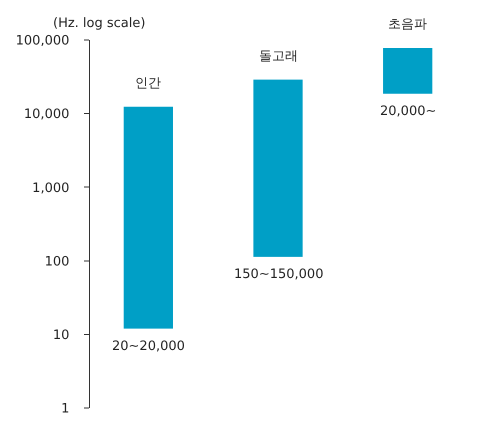 This screenshot has height=429, width=504. What do you see at coordinates (407, 24) in the screenshot?
I see `x-tick-label: 초음파` at bounding box center [407, 24].